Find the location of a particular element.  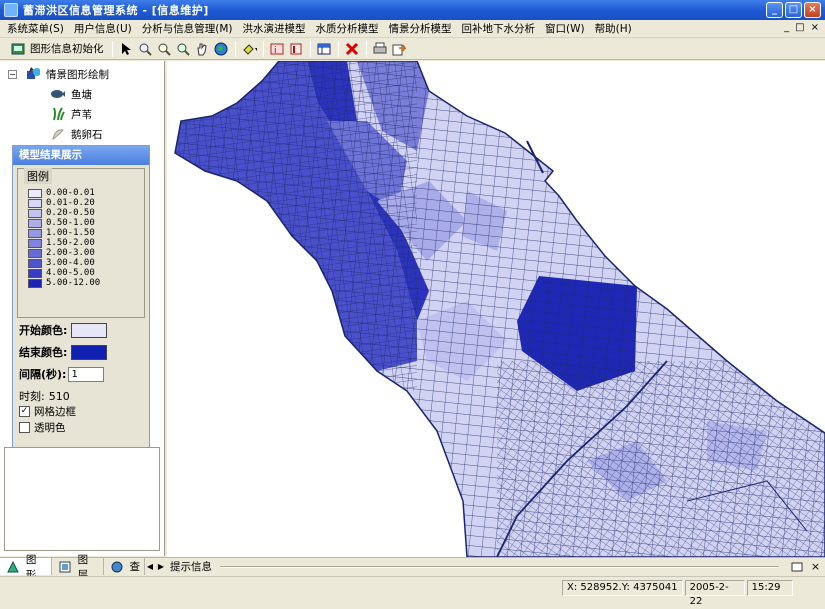

tree-item-pebble: 鹅卵石 is located at coordinates (86, 134).